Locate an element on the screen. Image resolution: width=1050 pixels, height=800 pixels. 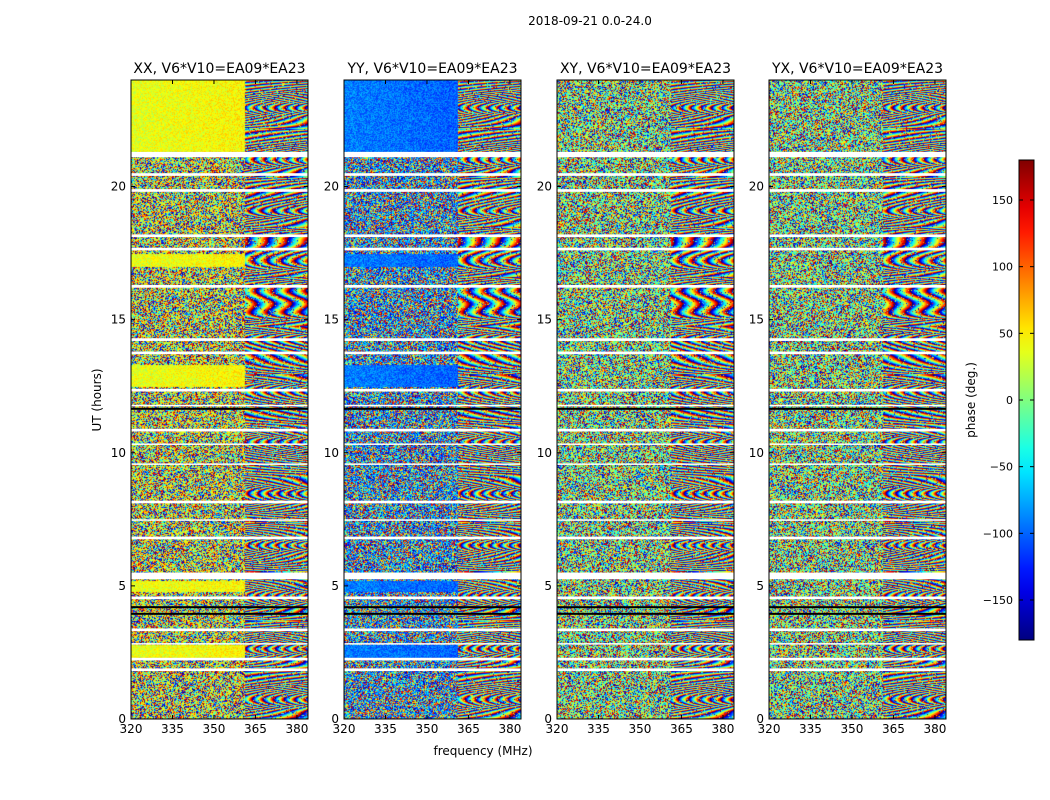
colorbar-tick-label: −100 is located at coordinates (998, 533).